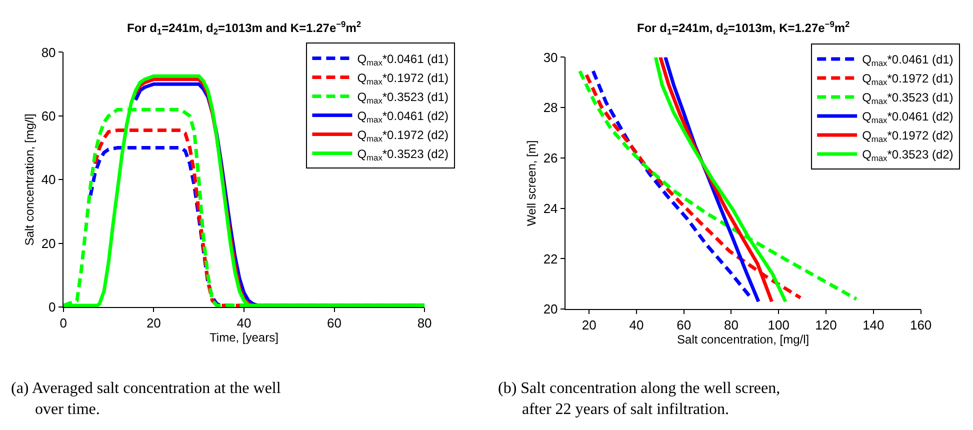 This screenshot has height=430, width=973. Describe the element at coordinates (64, 323) in the screenshot. I see `x-tick-label: 0` at that location.